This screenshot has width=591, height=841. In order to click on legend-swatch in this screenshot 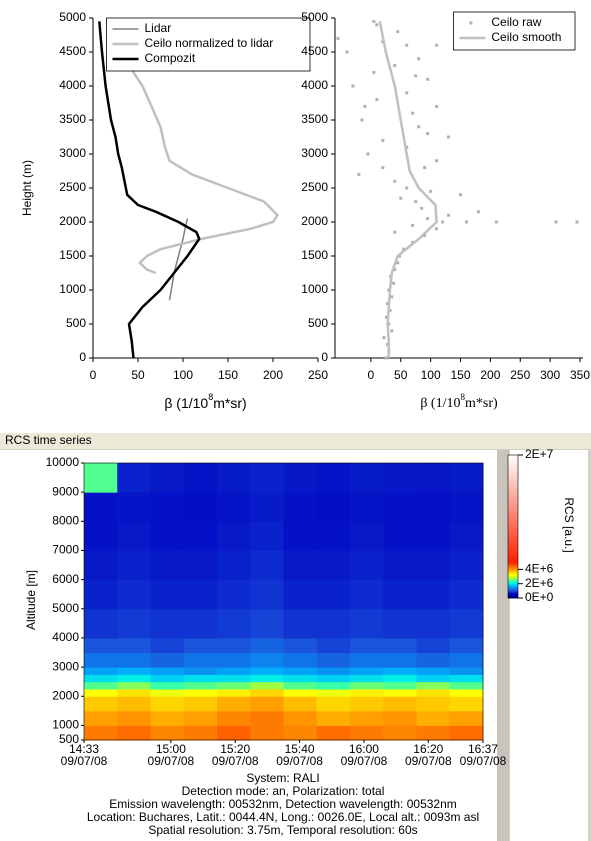, I will do `click(470, 23)`.